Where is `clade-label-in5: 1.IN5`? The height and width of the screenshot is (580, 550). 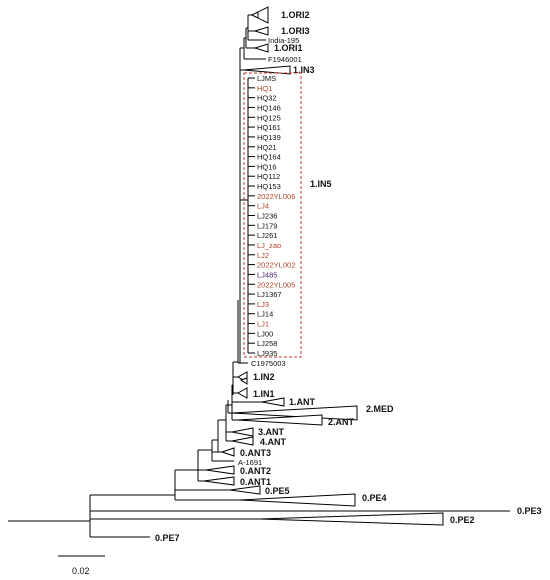
clade-label-in5: 1.IN5 is located at coordinates (321, 184).